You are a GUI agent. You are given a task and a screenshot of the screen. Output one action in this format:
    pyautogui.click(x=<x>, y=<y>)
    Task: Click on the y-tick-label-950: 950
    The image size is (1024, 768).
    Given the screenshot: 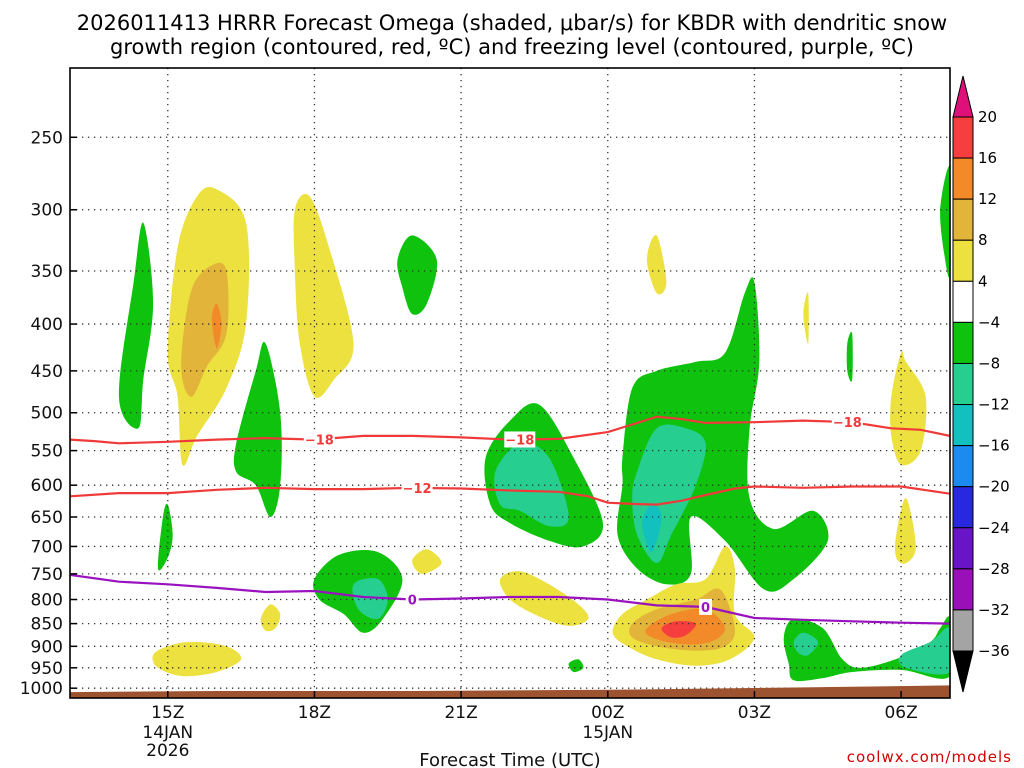 What is the action you would take?
    pyautogui.click(x=47, y=669)
    